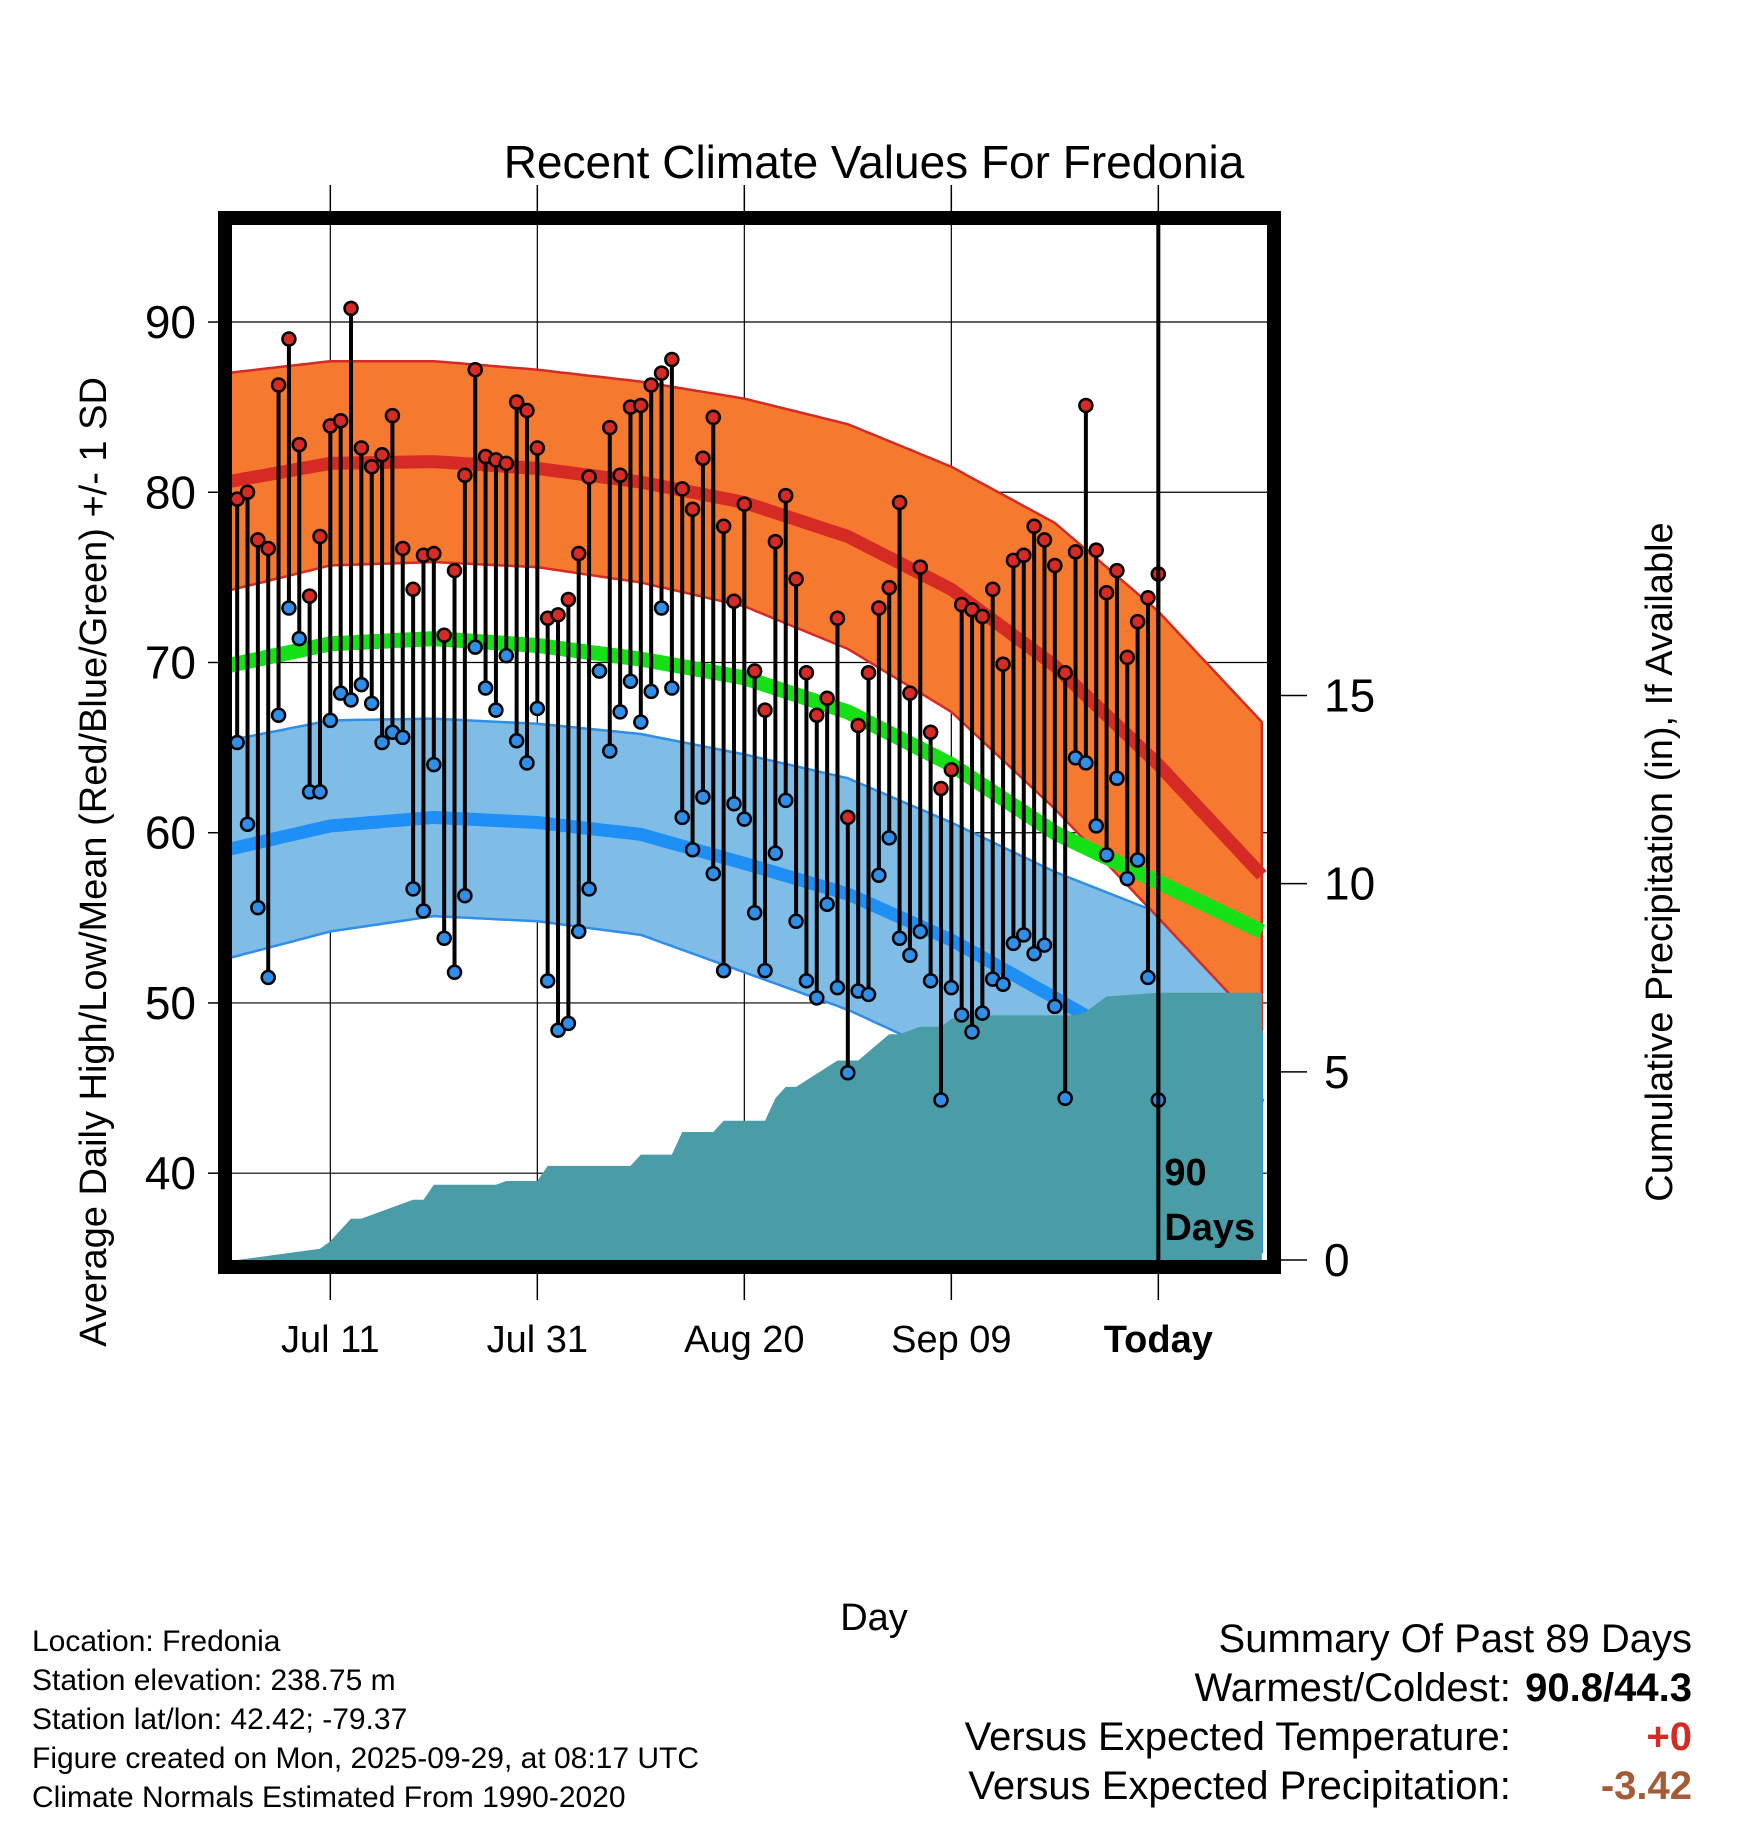 This screenshot has height=1828, width=1748. I want to click on x-axis-label: Day, so click(874, 1618).